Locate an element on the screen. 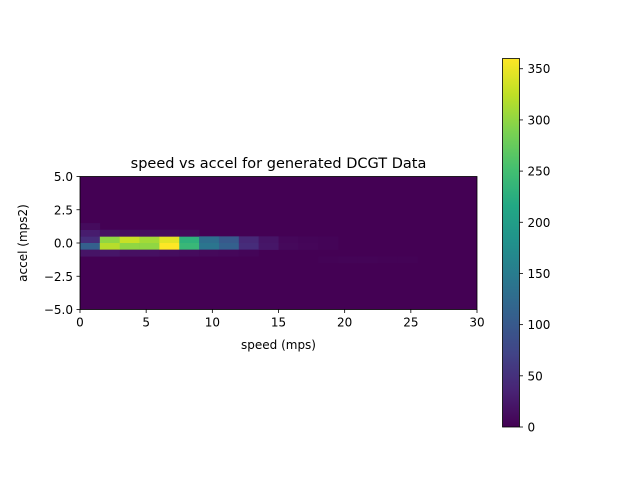 This screenshot has width=640, height=480. x-tick-label: 15 is located at coordinates (278, 323).